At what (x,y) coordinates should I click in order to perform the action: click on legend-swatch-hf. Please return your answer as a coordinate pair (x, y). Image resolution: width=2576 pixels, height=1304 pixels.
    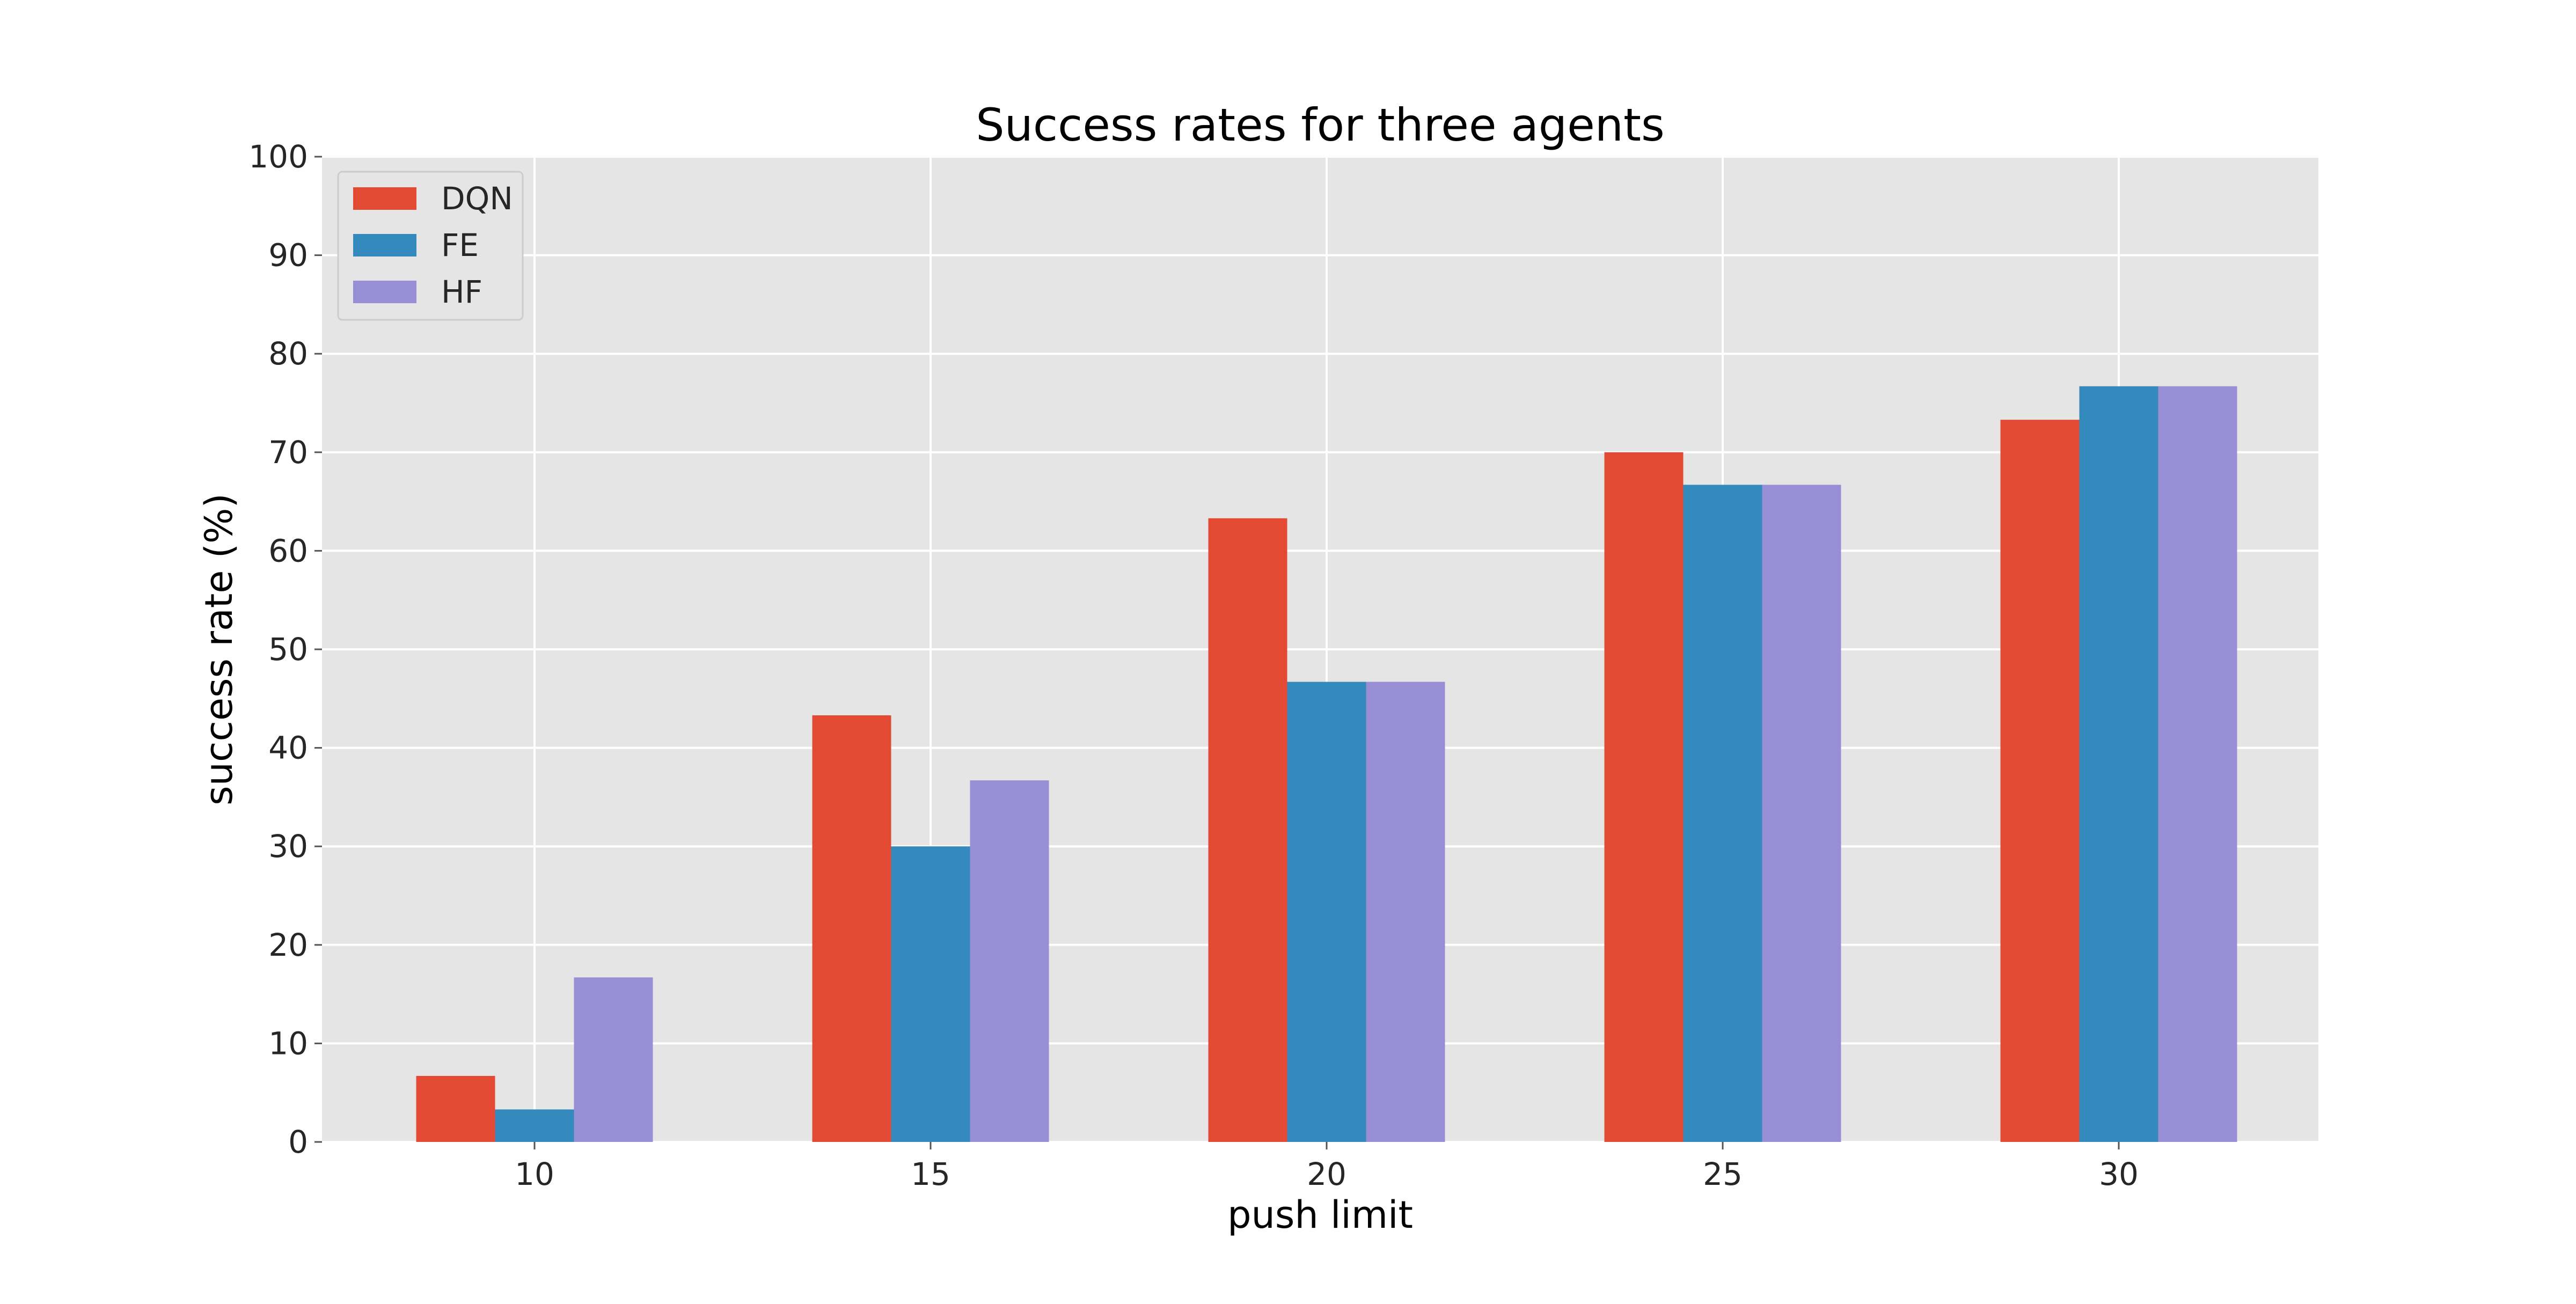
    Looking at the image, I should click on (384, 292).